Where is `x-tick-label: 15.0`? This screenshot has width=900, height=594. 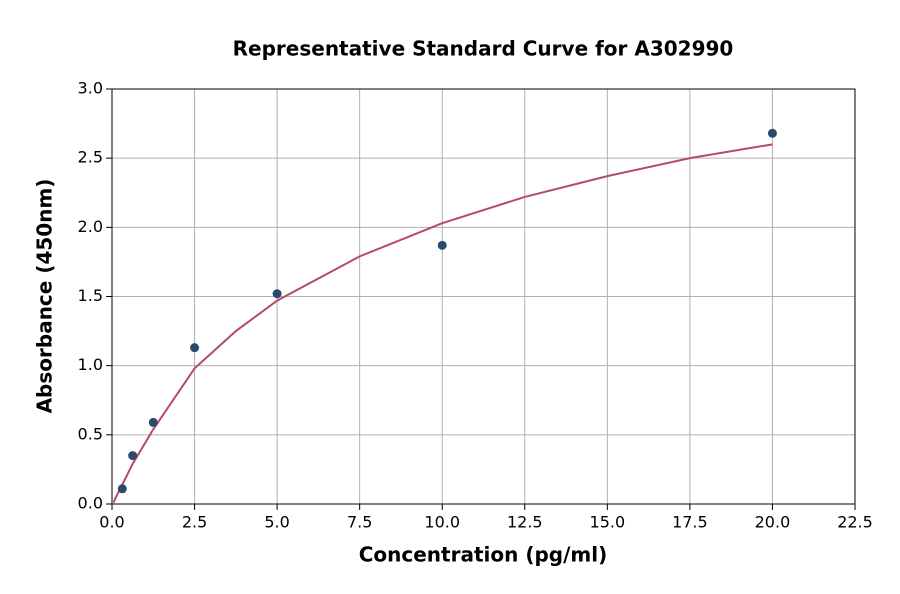
x-tick-label: 15.0 is located at coordinates (608, 522).